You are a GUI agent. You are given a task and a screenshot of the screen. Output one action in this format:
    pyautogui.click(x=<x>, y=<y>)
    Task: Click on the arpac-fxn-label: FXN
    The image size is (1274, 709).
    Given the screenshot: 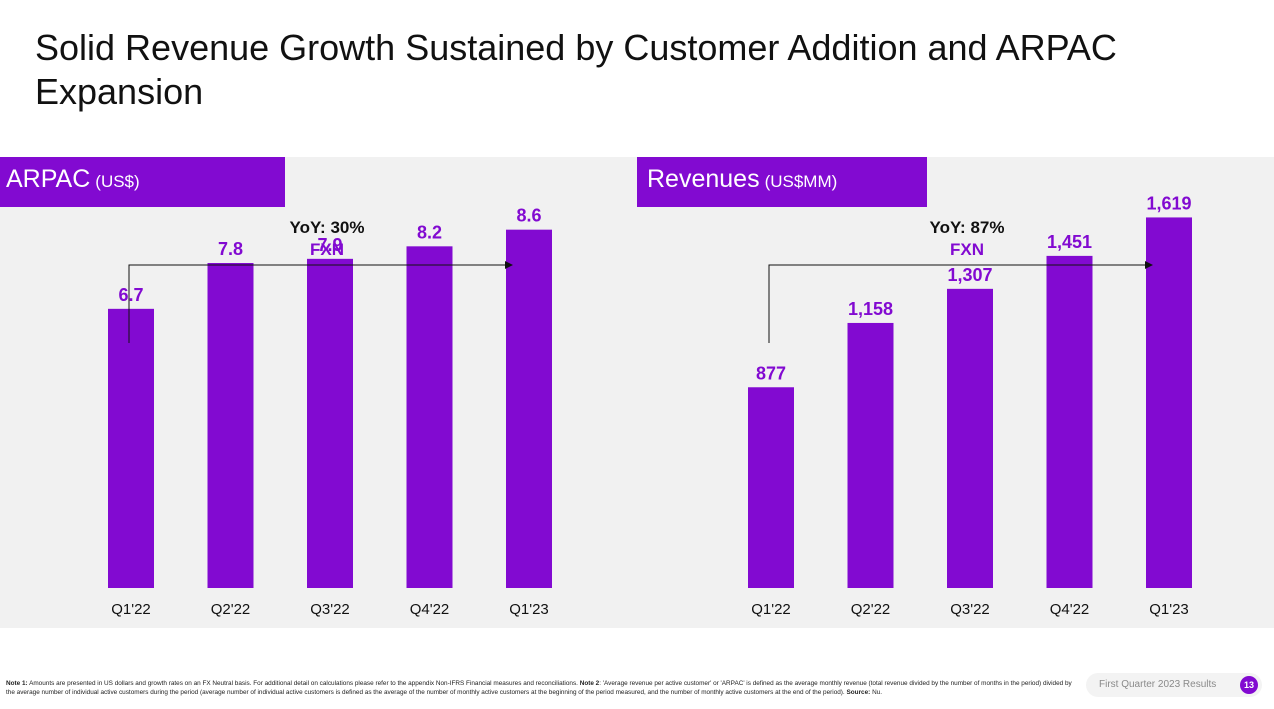 What is the action you would take?
    pyautogui.click(x=327, y=249)
    